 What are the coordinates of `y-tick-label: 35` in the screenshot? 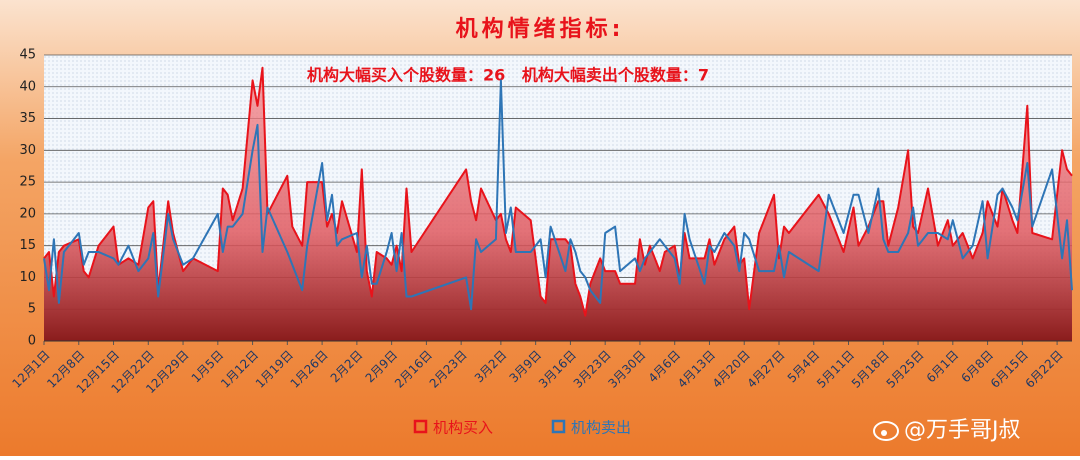 It's located at (27, 118).